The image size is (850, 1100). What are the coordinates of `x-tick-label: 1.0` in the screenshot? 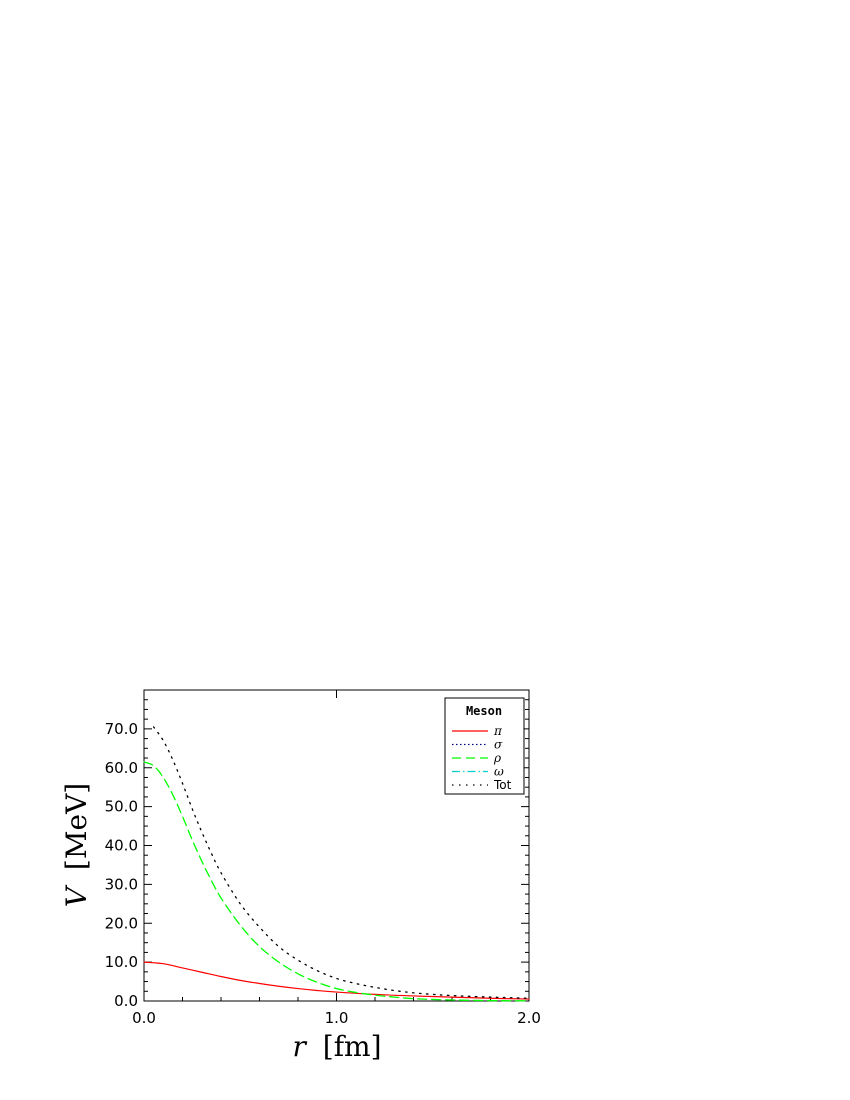 It's located at (337, 1018).